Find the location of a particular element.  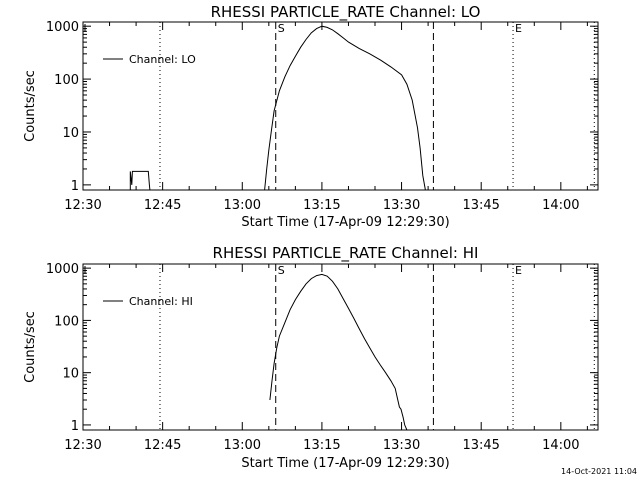

footer-timestamp: 14-Oct-2021 11:04 is located at coordinates (599, 471).